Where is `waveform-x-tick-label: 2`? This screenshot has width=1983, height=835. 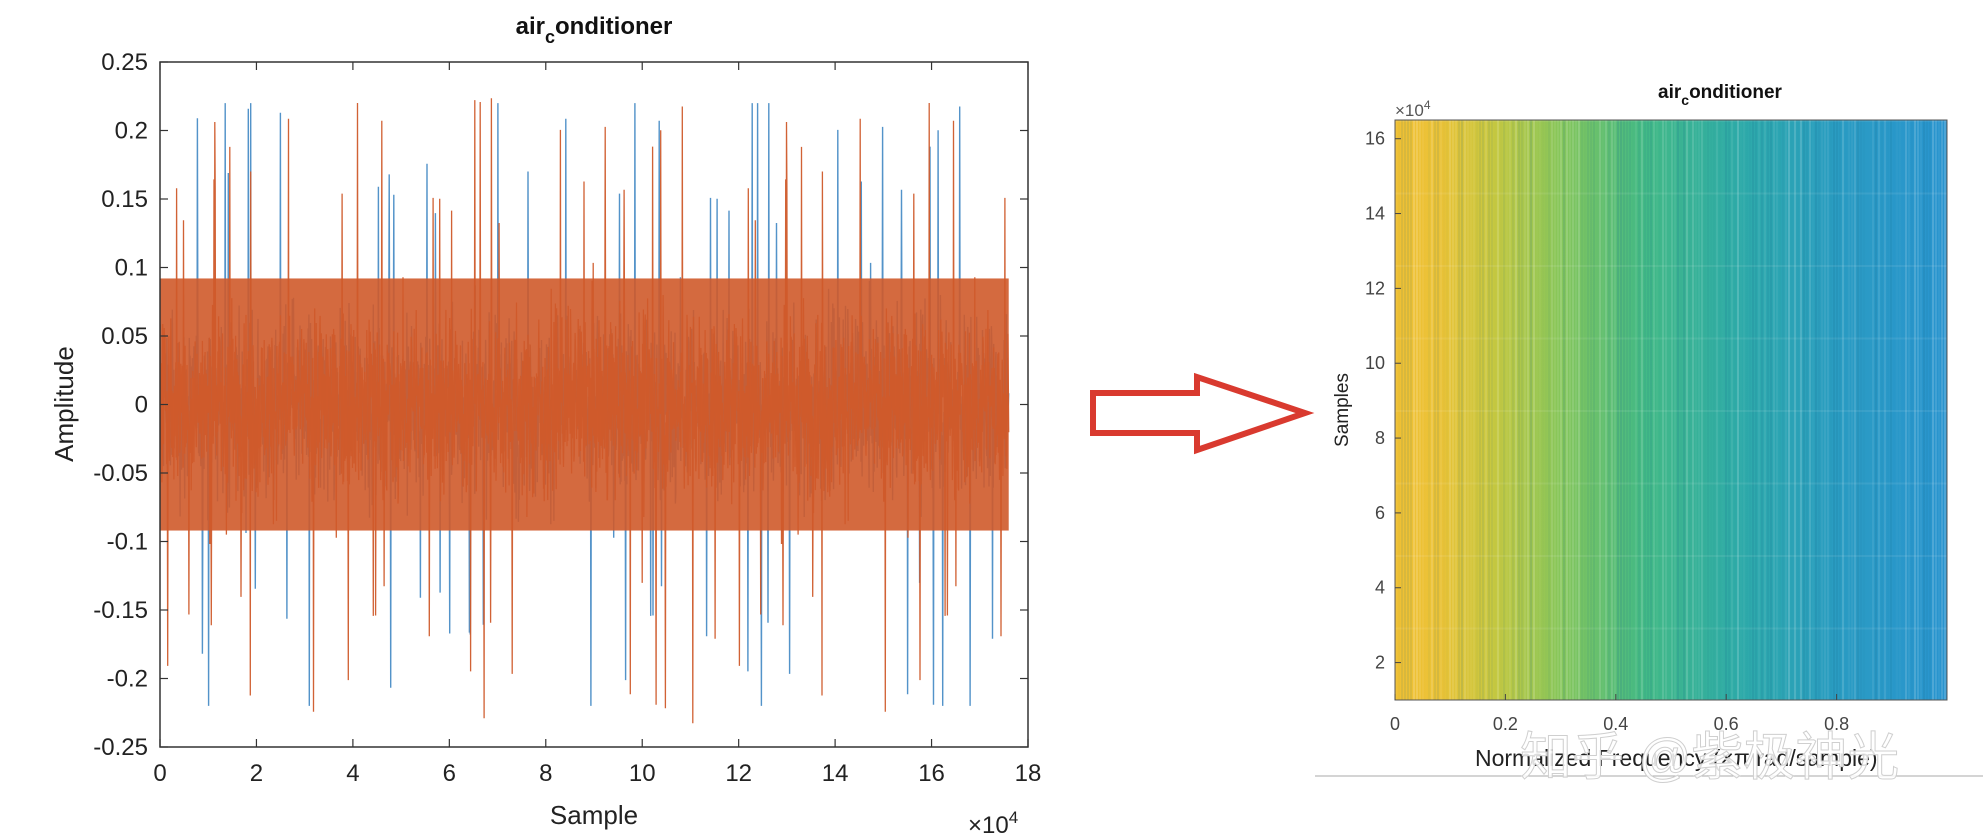 waveform-x-tick-label: 2 is located at coordinates (256, 773).